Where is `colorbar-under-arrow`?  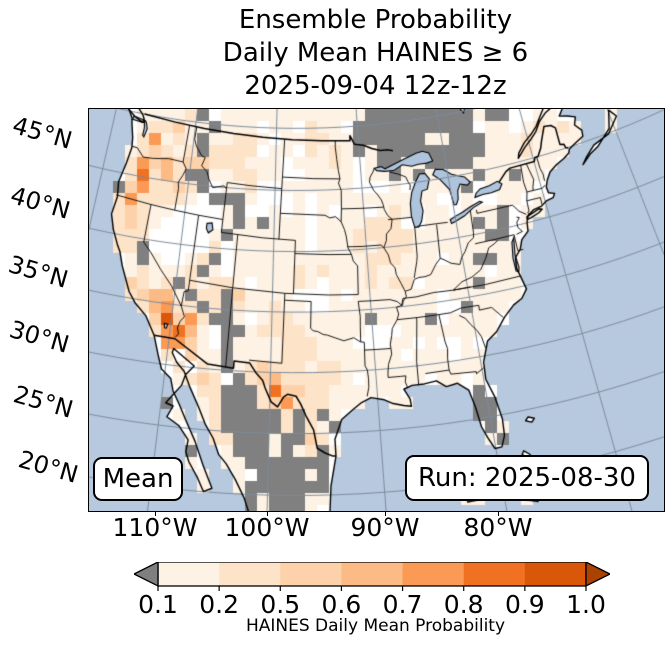
colorbar-under-arrow is located at coordinates (146, 575).